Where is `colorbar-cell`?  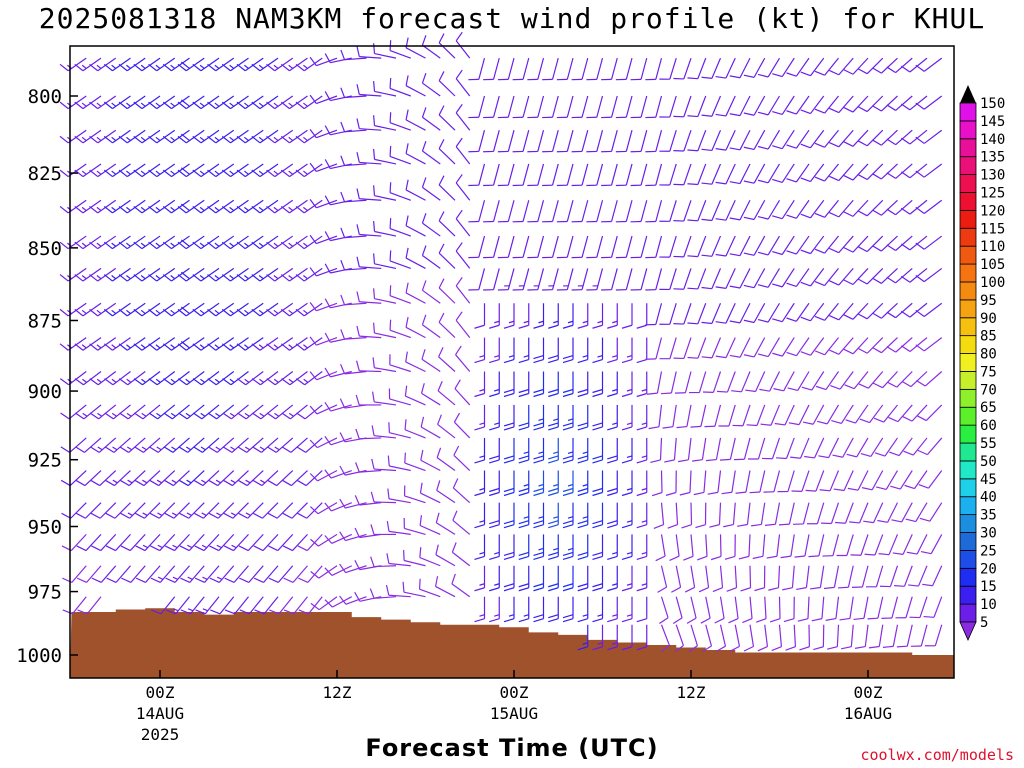
colorbar-cell is located at coordinates (968, 183).